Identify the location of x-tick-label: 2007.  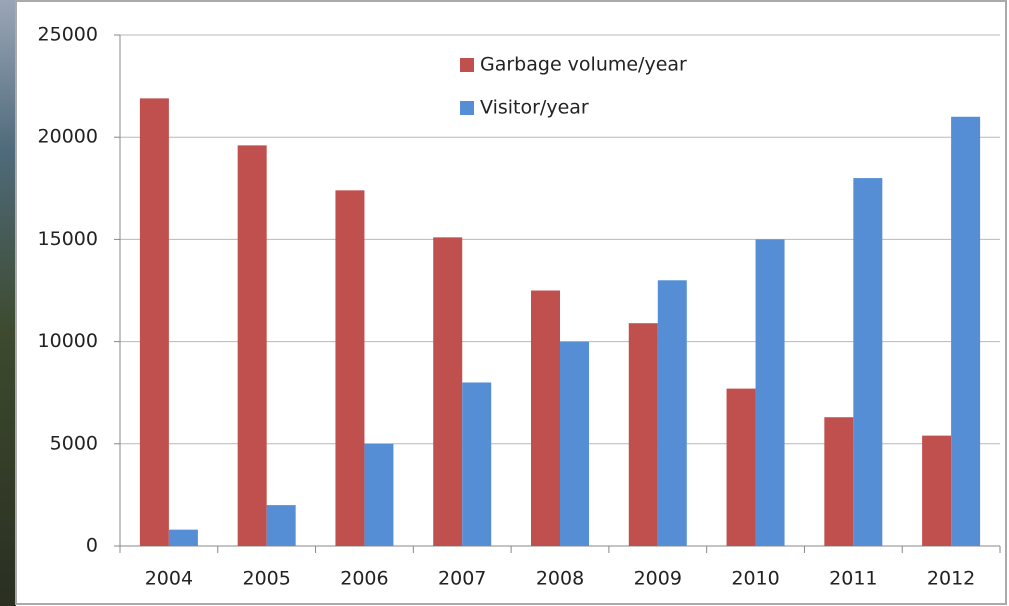
(462, 579).